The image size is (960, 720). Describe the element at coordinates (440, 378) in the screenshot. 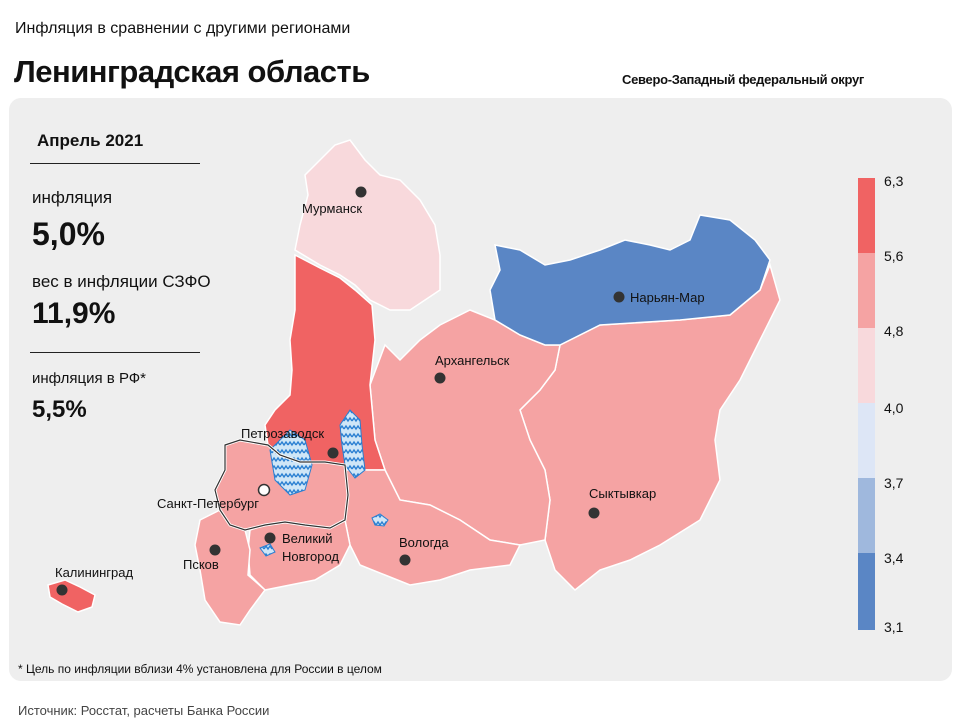

I see `city-dot-arkhangelsk` at that location.